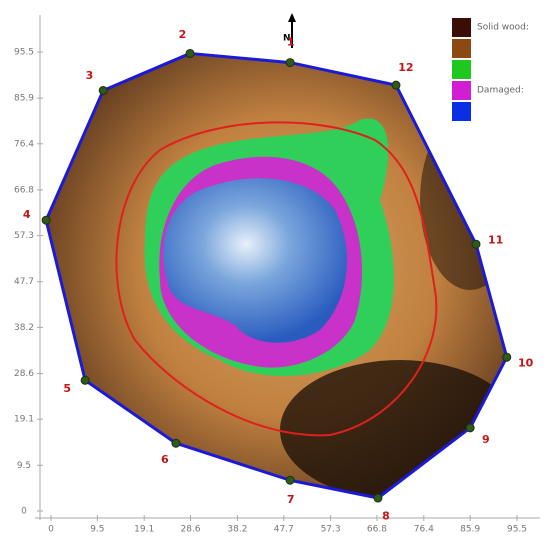 This screenshot has height=554, width=554. What do you see at coordinates (24, 282) in the screenshot?
I see `y-tick-label: 47.7` at bounding box center [24, 282].